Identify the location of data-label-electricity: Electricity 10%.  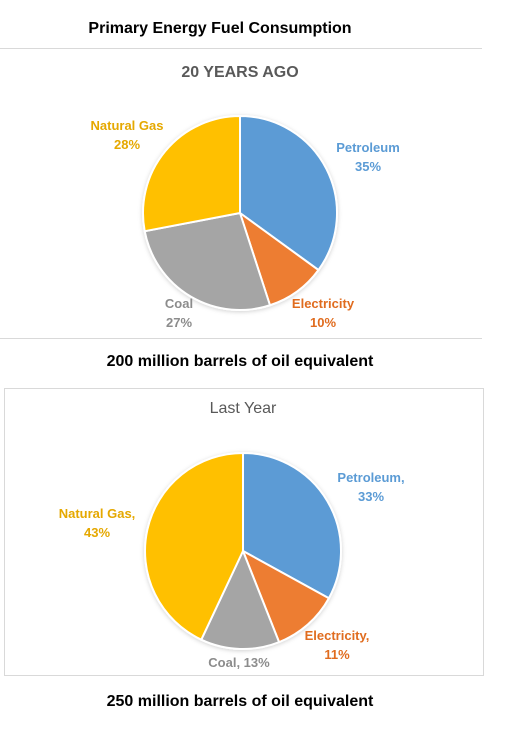
(323, 313).